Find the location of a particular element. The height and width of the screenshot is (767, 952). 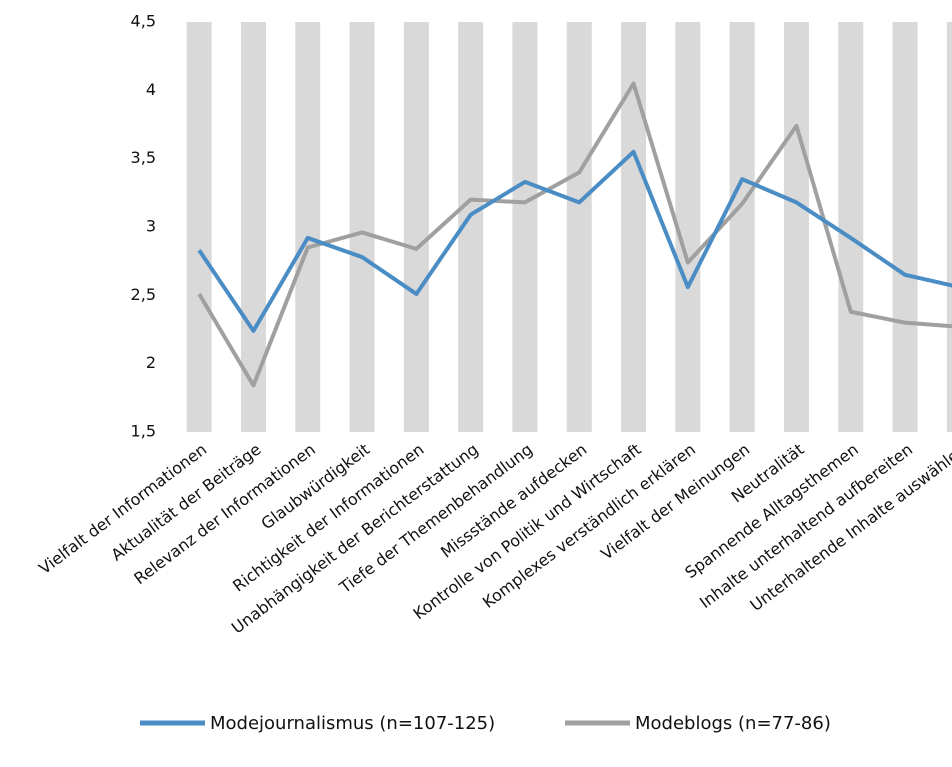

y-tick-label: 3,5 is located at coordinates (143, 157).